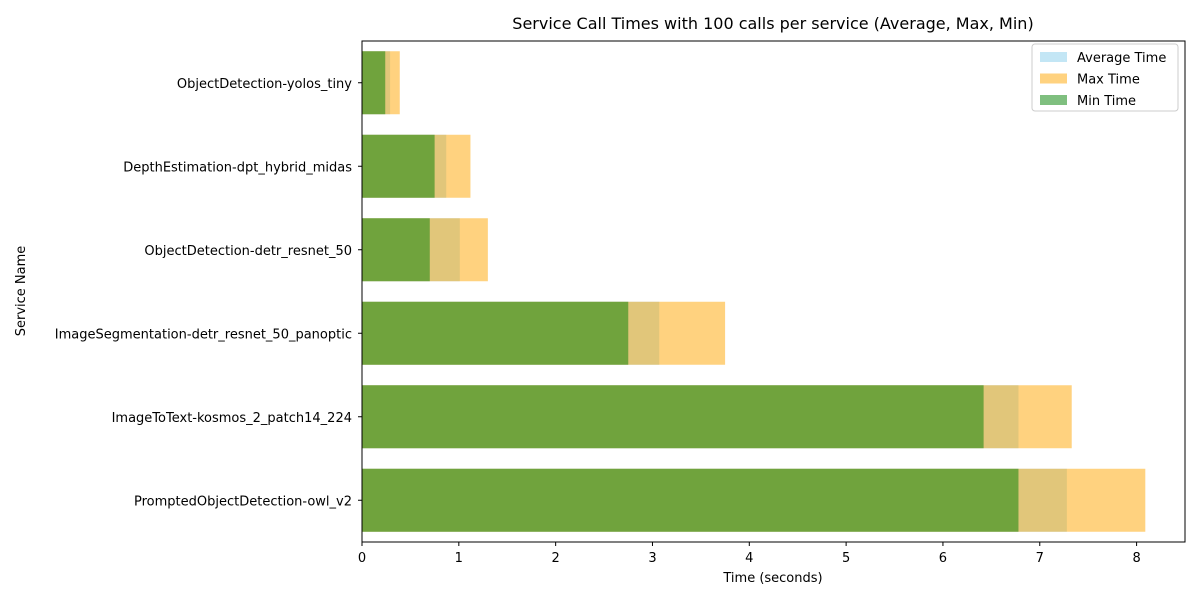  I want to click on x-tick-label: 2, so click(556, 558).